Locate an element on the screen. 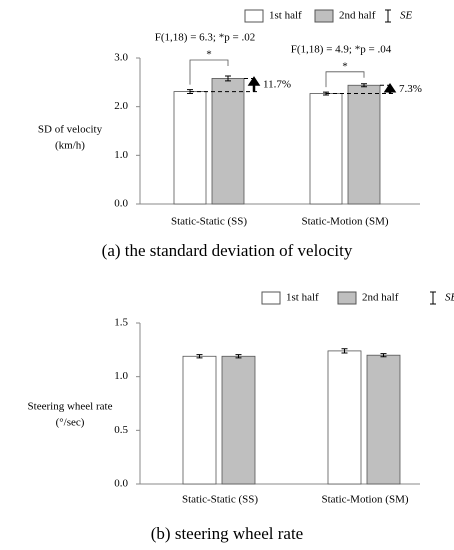 This screenshot has height=550, width=454. caption: (a) the standard deviation of velocity is located at coordinates (227, 250).